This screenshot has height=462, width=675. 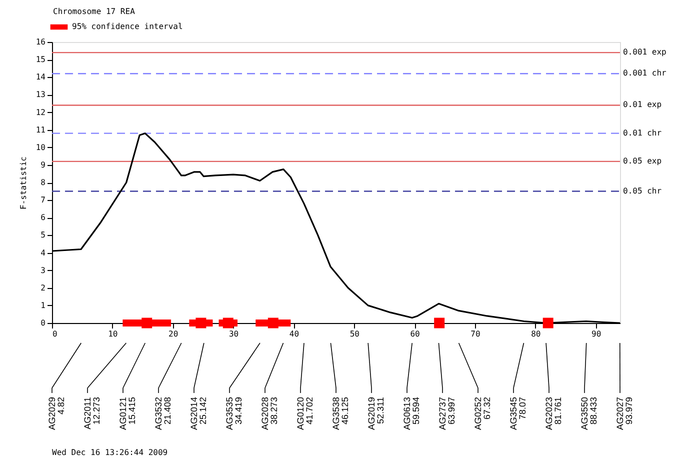 What do you see at coordinates (376, 413) in the screenshot?
I see `text: AG2019 52.311` at bounding box center [376, 413].